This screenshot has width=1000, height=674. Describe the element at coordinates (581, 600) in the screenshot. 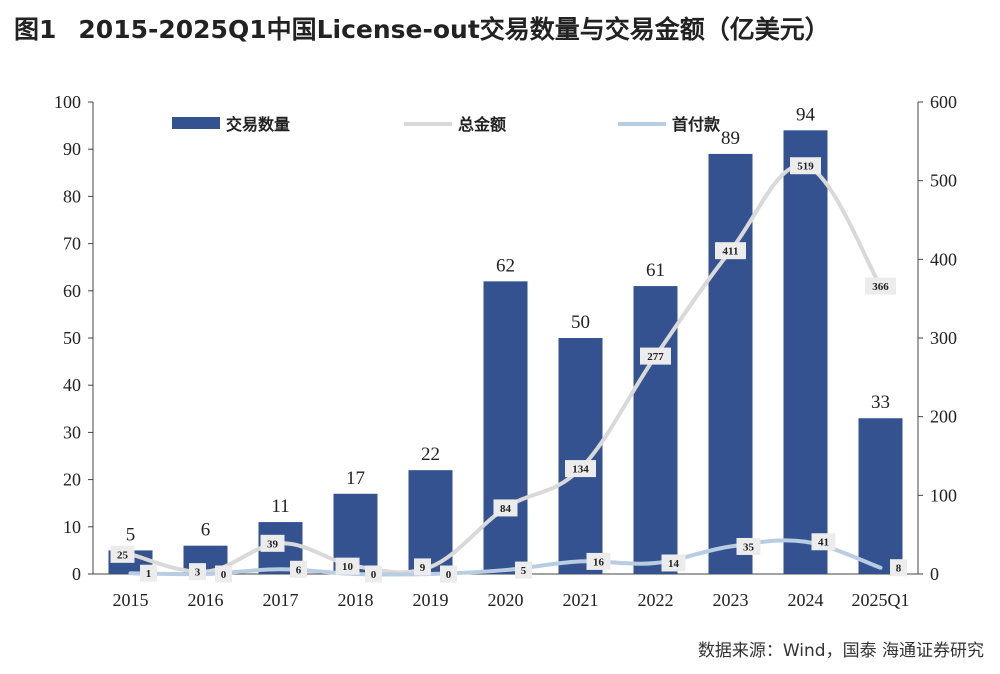

I see `x-tick-label: 2021` at that location.